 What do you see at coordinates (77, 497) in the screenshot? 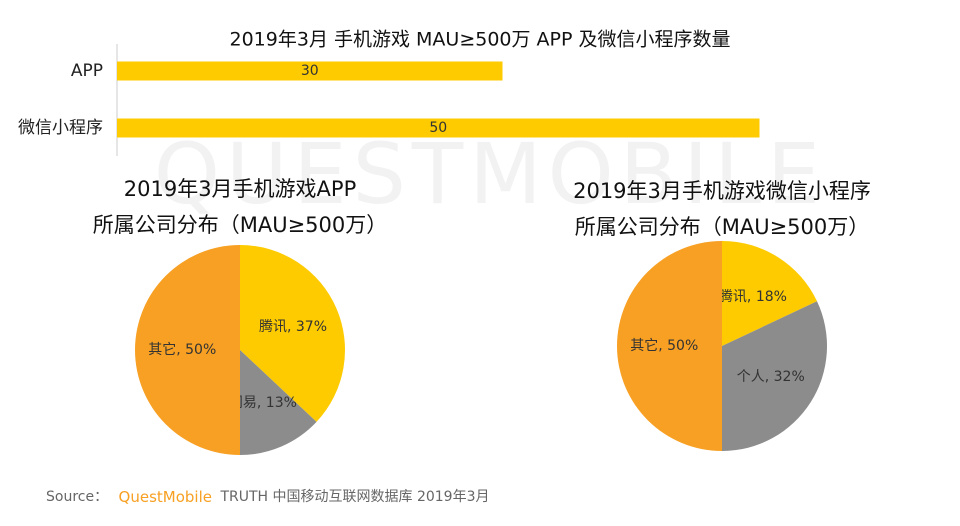
I see `footer-label: Source：` at bounding box center [77, 497].